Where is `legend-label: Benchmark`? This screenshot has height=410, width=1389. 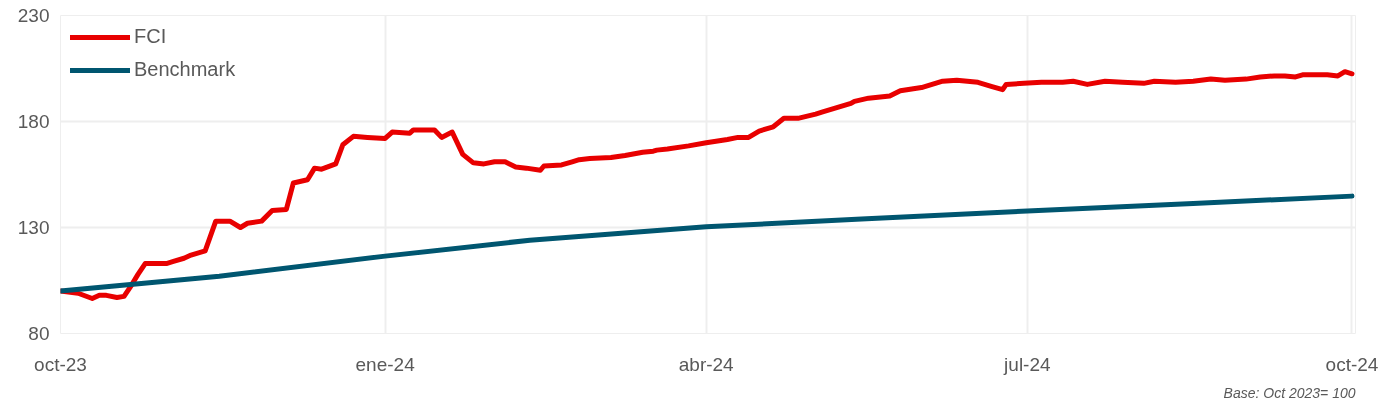 legend-label: Benchmark is located at coordinates (185, 69).